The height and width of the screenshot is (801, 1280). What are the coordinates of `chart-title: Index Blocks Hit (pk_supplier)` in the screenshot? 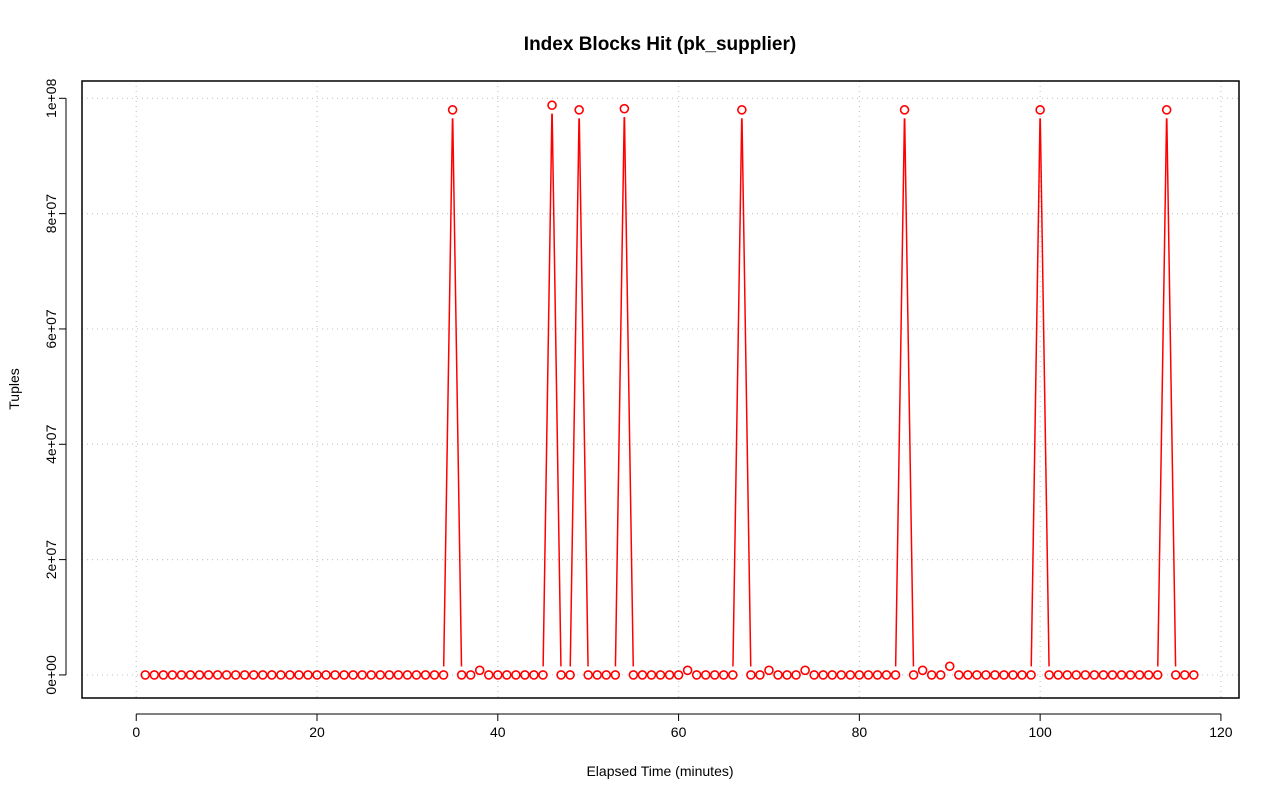 It's located at (660, 44).